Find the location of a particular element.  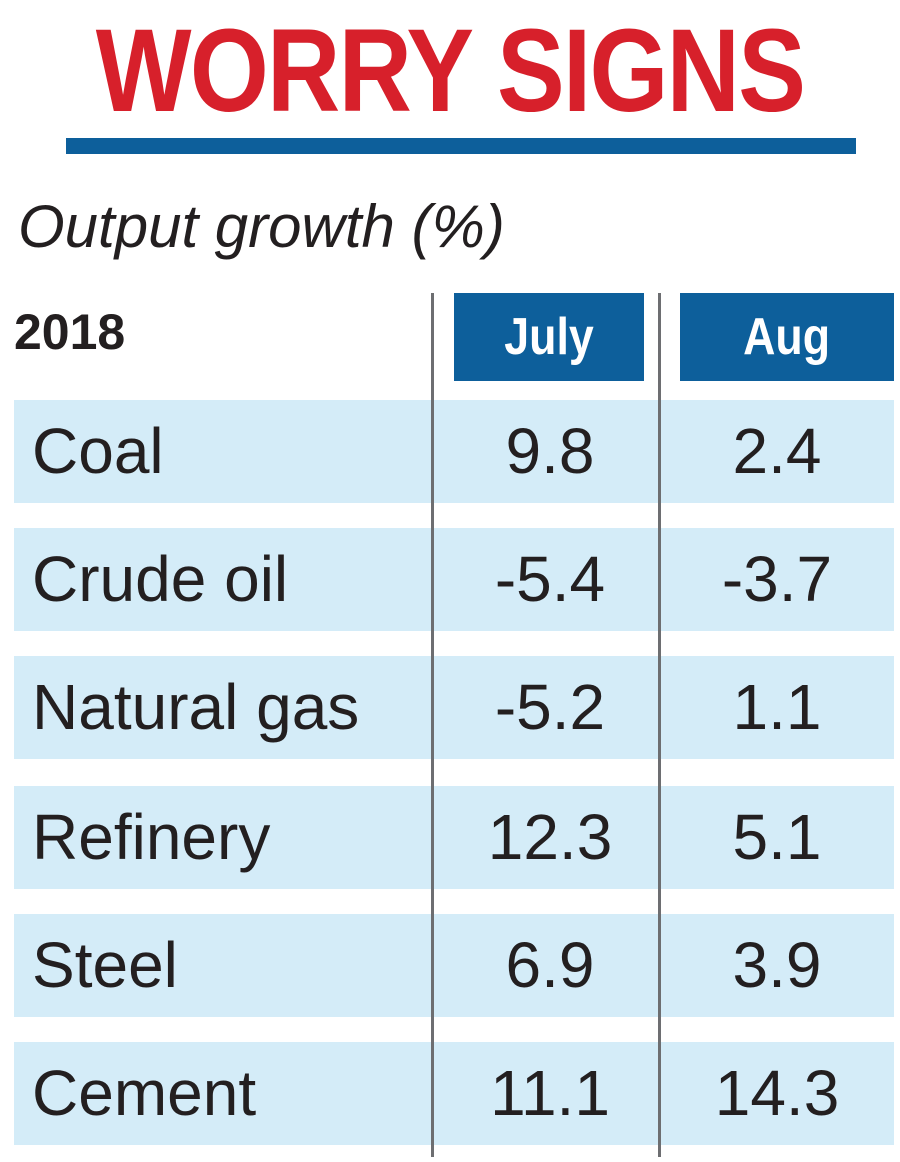

column-header-aug: Aug is located at coordinates (787, 337).